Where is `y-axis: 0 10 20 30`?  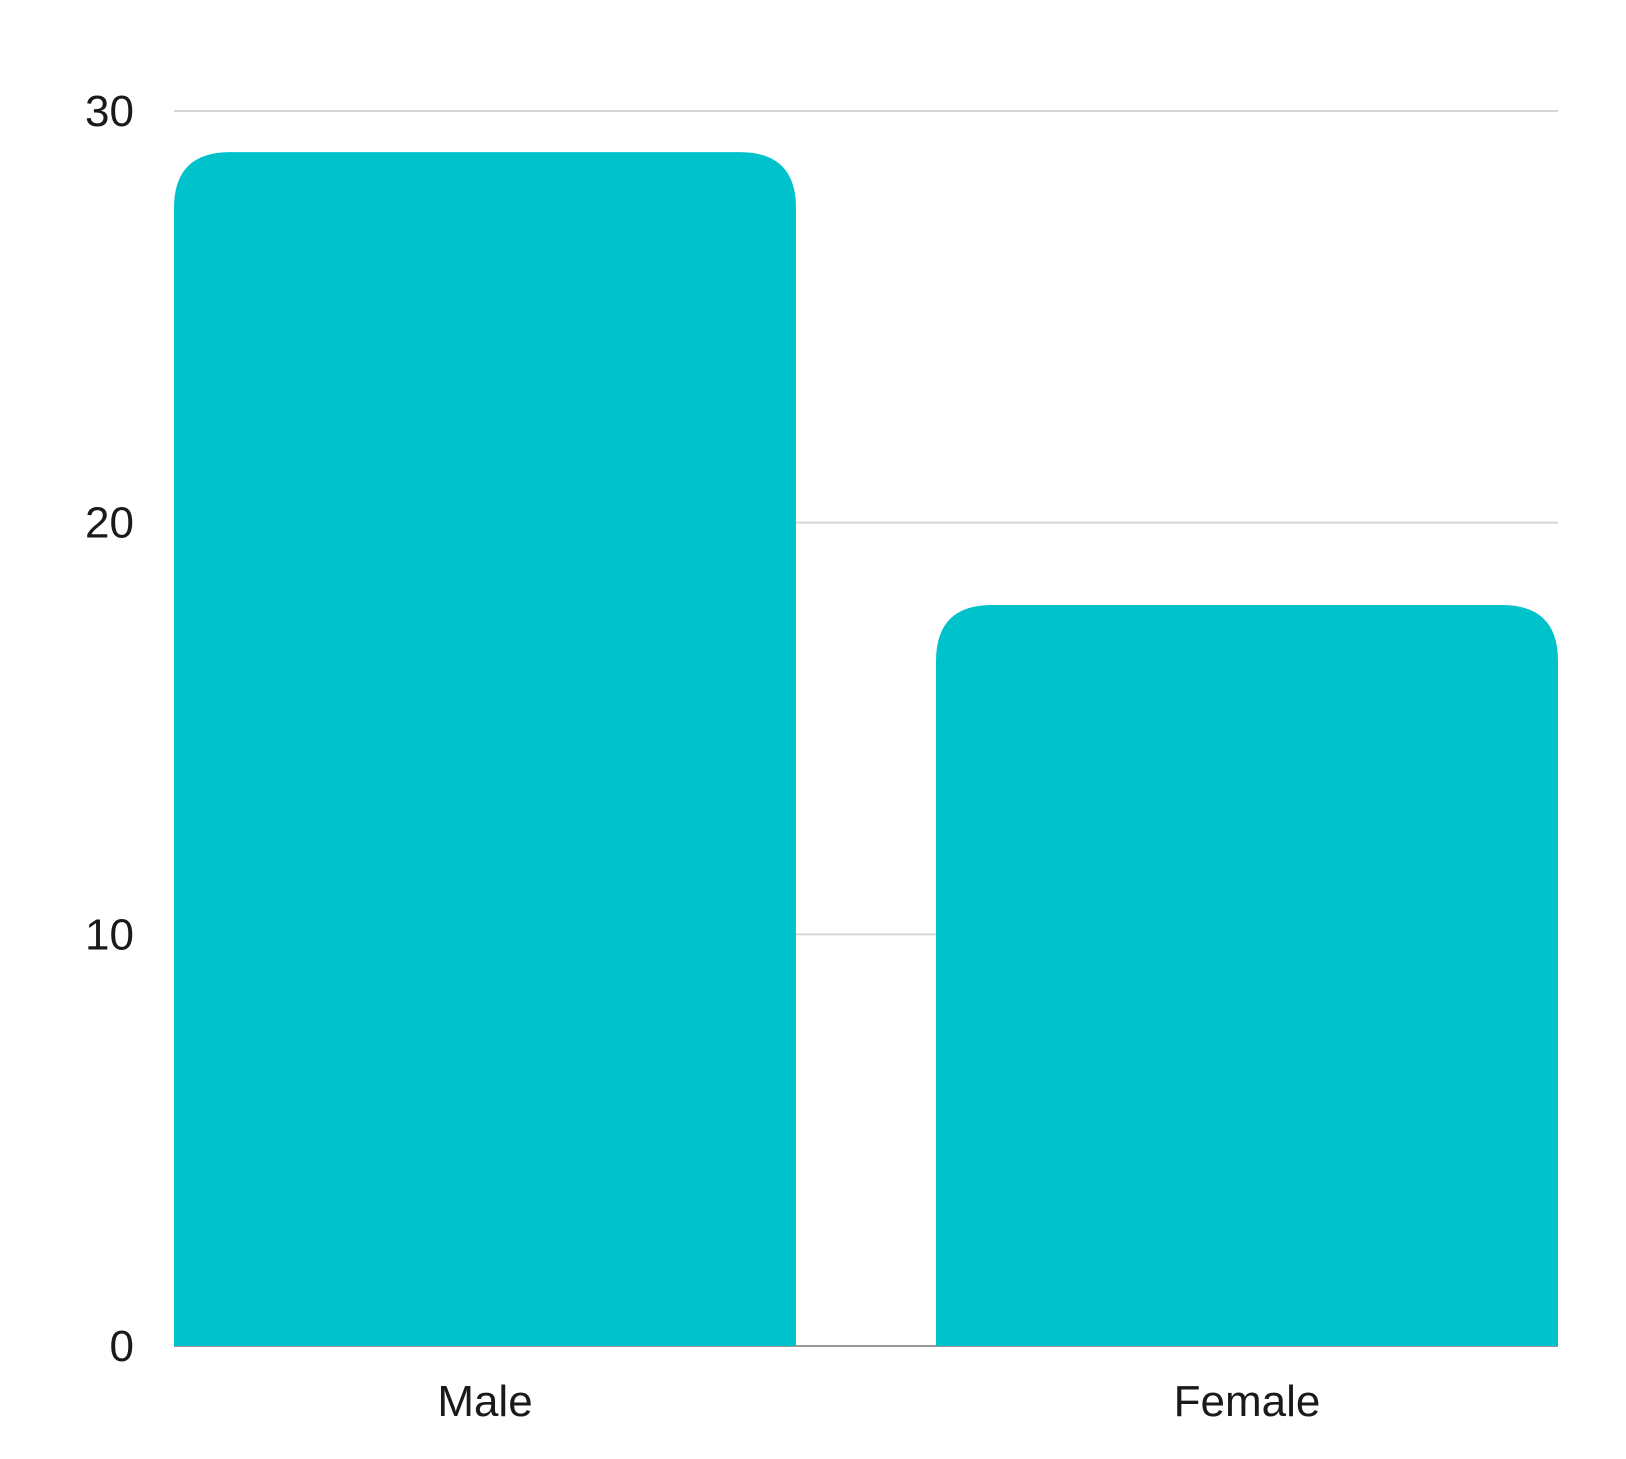 y-axis: 0 10 20 30 is located at coordinates (109, 729).